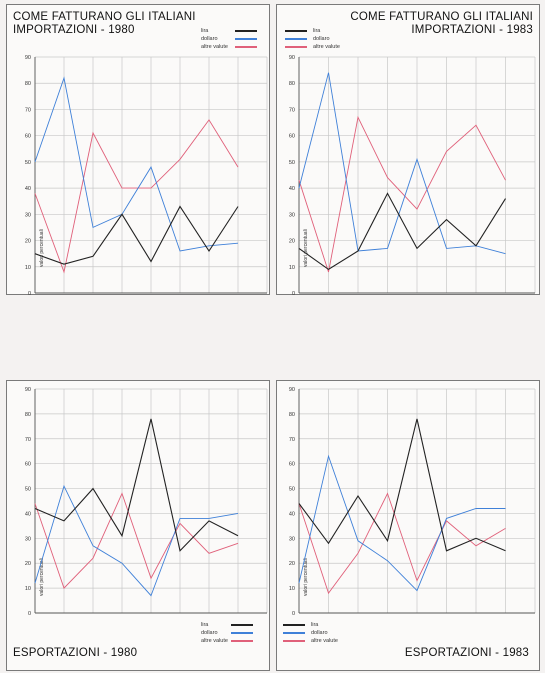 This screenshot has height=673, width=545. I want to click on panel-title-line-2: IMPORTAZIONI - 1983, so click(472, 30).